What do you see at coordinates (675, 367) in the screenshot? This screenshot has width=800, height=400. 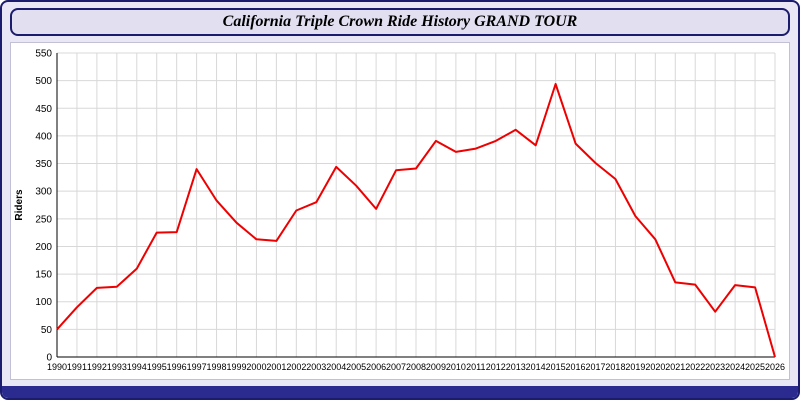 I see `svg-text: 2021` at bounding box center [675, 367].